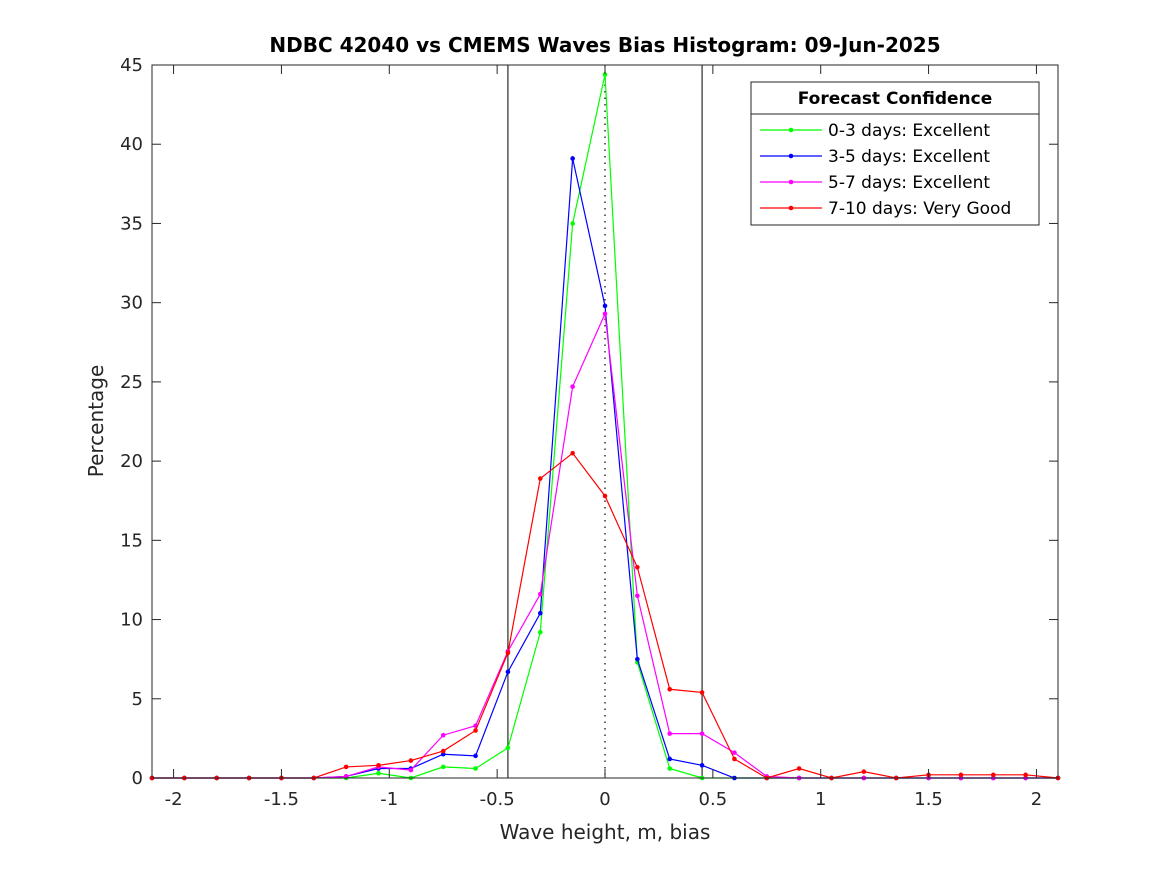 The height and width of the screenshot is (875, 1167). Describe the element at coordinates (131, 540) in the screenshot. I see `y-tick-label: 15` at that location.